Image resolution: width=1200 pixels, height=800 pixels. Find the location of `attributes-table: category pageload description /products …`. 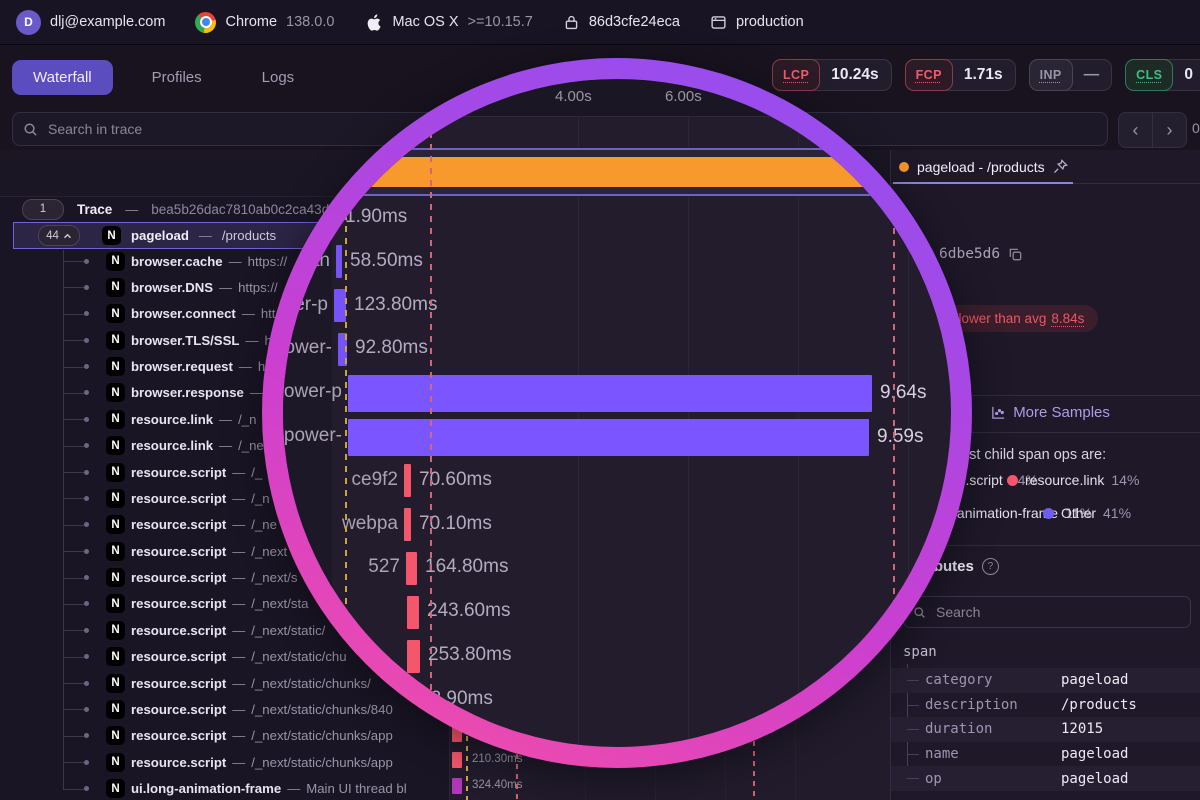

attributes-table: category pageload description /products … is located at coordinates (1045, 729).